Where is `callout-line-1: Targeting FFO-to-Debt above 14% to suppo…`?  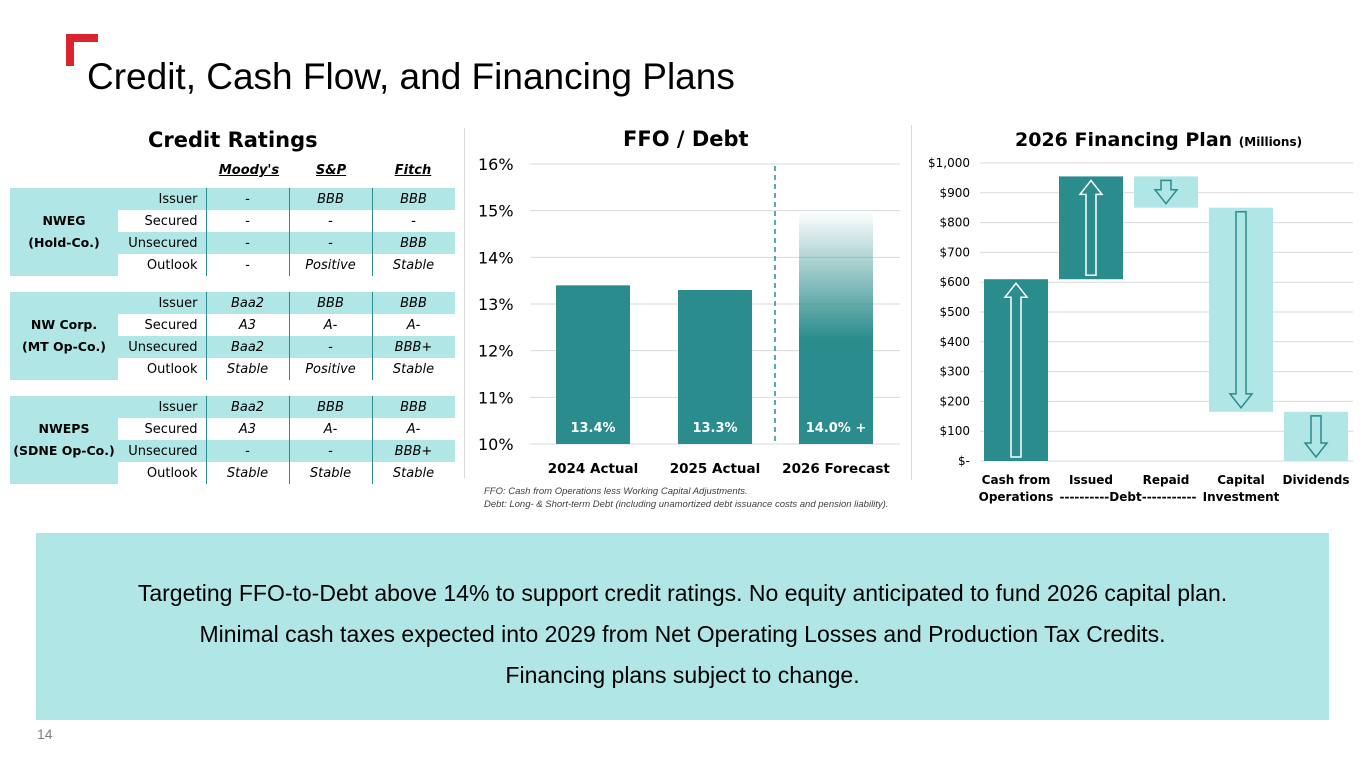
callout-line-1: Targeting FFO-to-Debt above 14% to suppo… is located at coordinates (682, 593).